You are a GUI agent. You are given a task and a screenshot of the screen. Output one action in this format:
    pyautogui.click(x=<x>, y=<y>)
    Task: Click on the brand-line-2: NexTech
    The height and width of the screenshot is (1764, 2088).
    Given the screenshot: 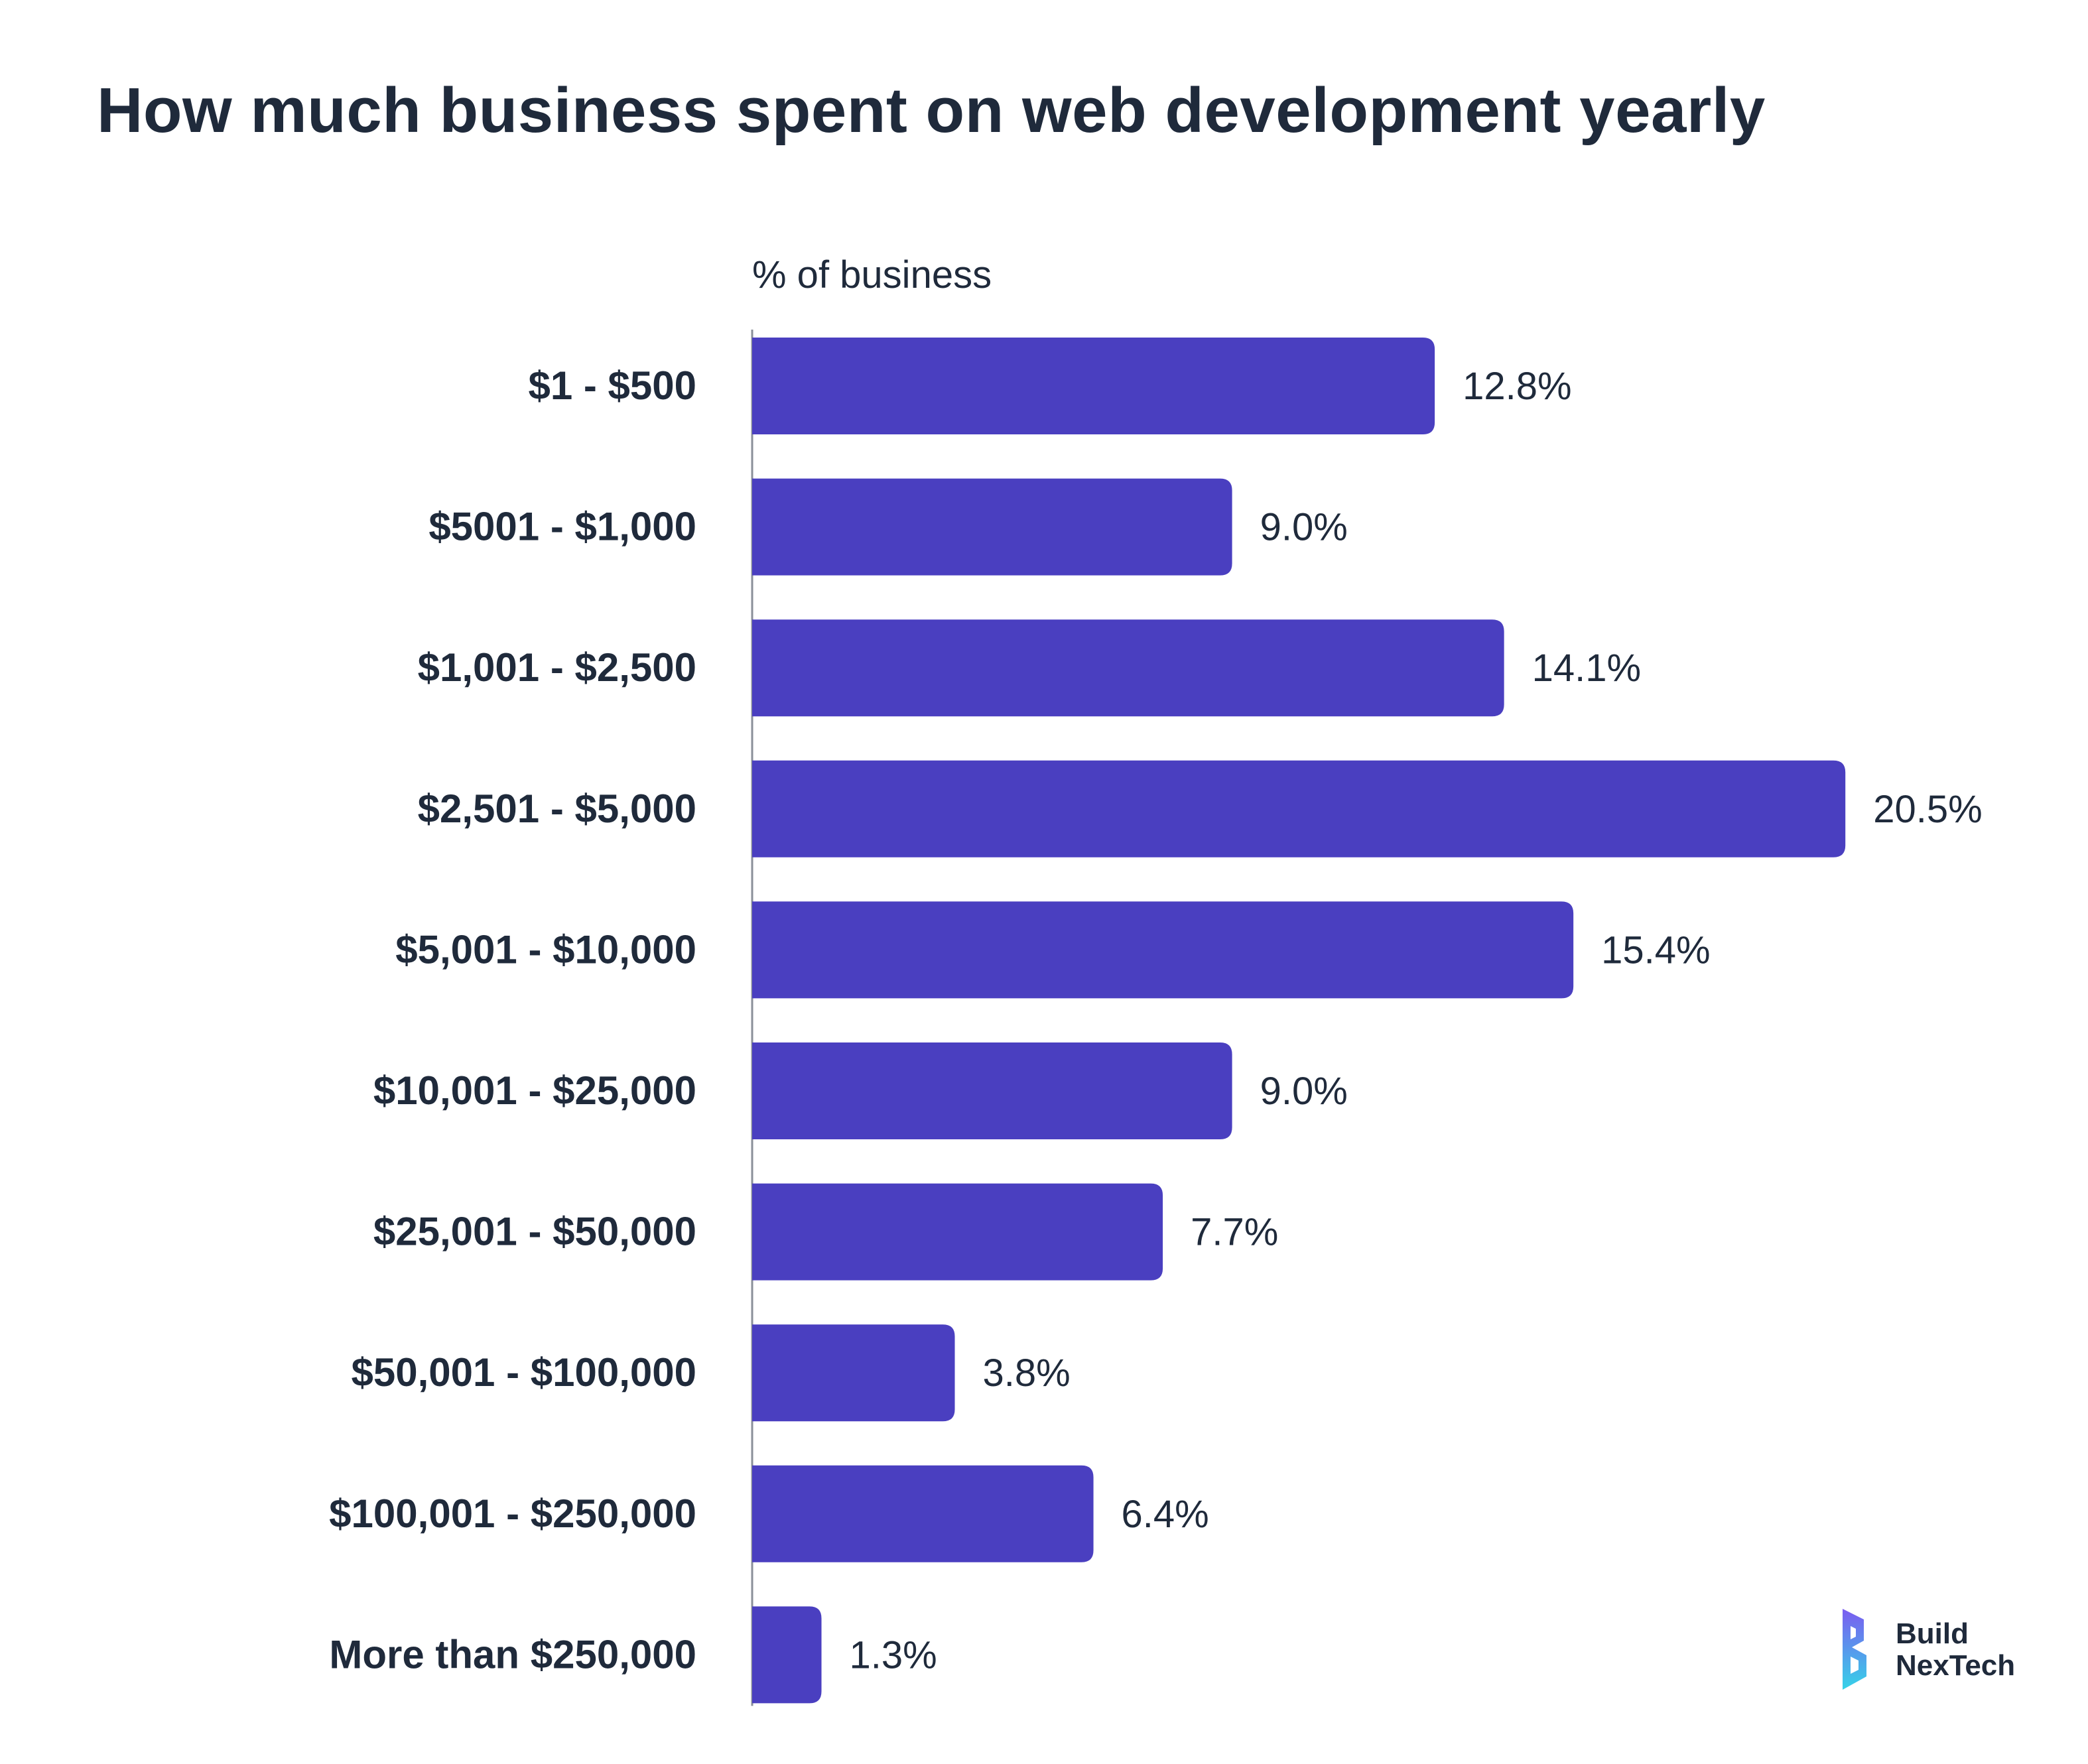 What is the action you would take?
    pyautogui.click(x=1956, y=1665)
    